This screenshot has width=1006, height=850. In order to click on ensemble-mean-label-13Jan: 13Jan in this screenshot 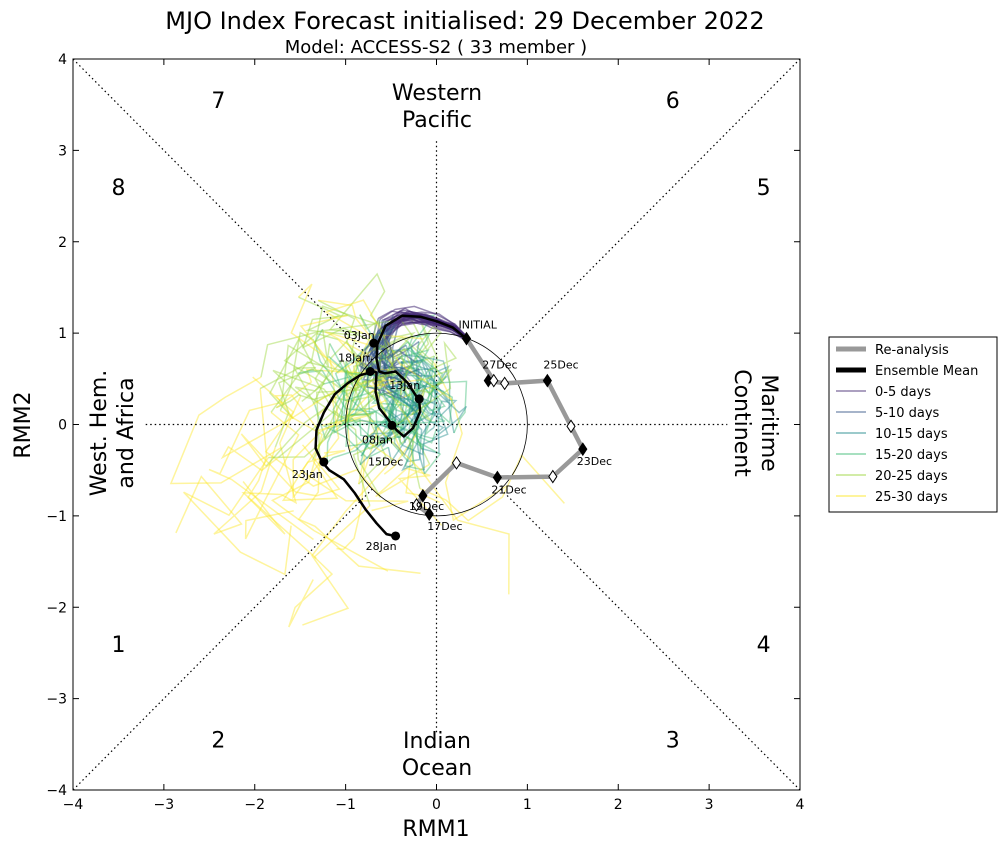, I will do `click(404, 385)`.